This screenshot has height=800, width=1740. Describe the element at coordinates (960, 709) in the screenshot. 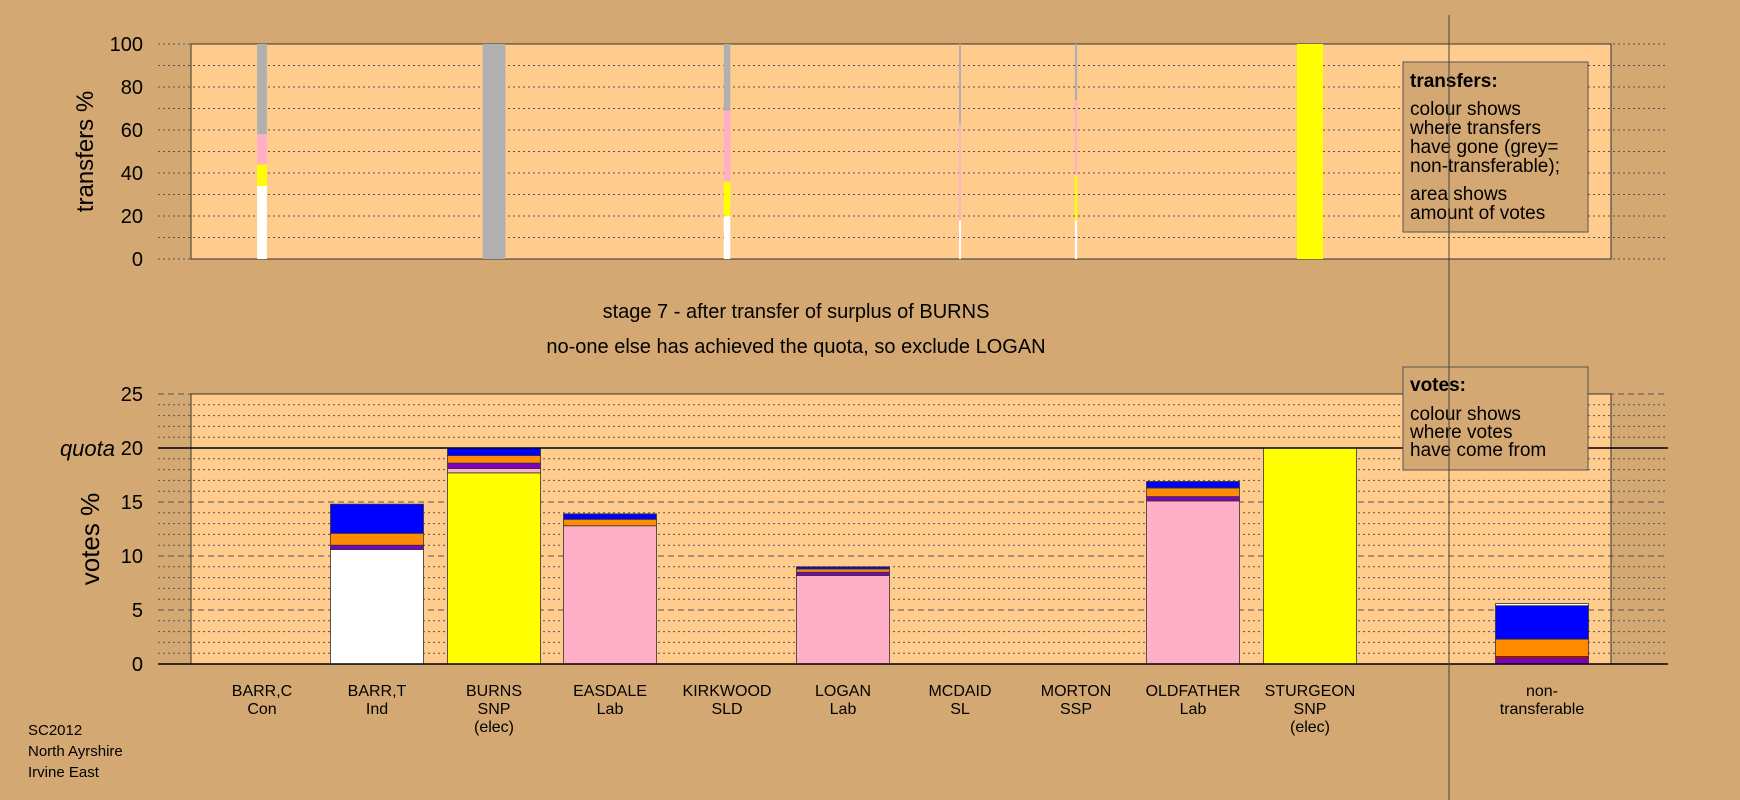

I see `candidate-label: SL` at that location.